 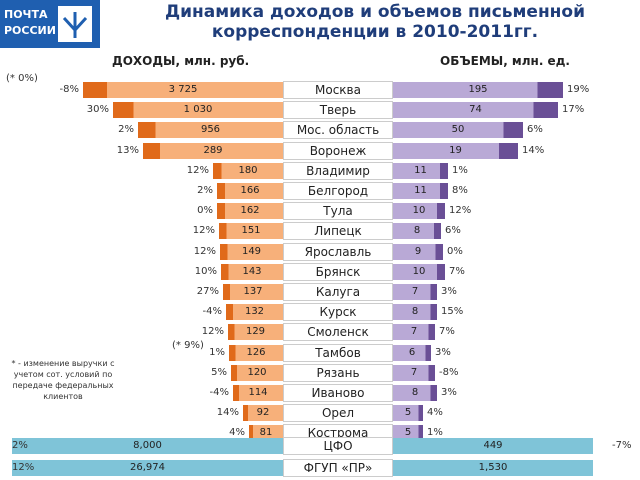 I want to click on logo-emblem, so click(x=75, y=24).